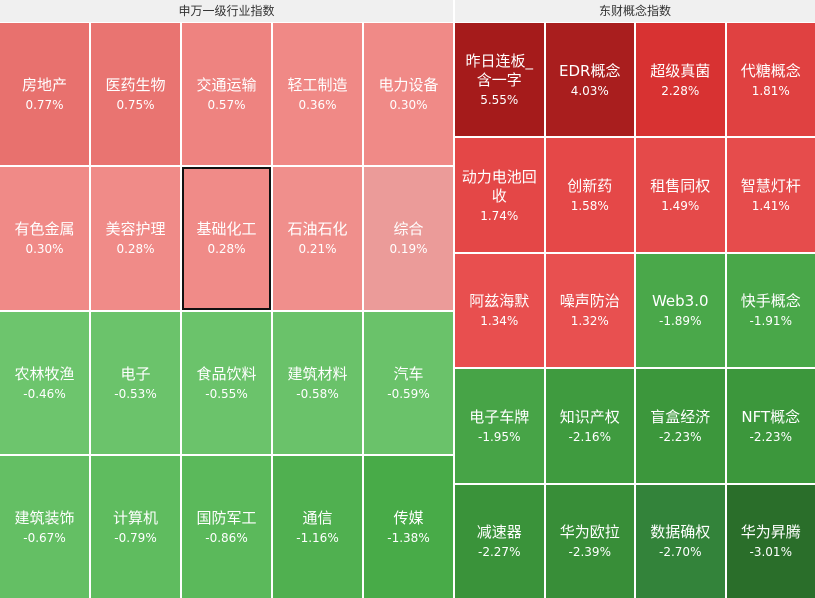  I want to click on cell-change: -0.58%, so click(317, 393).